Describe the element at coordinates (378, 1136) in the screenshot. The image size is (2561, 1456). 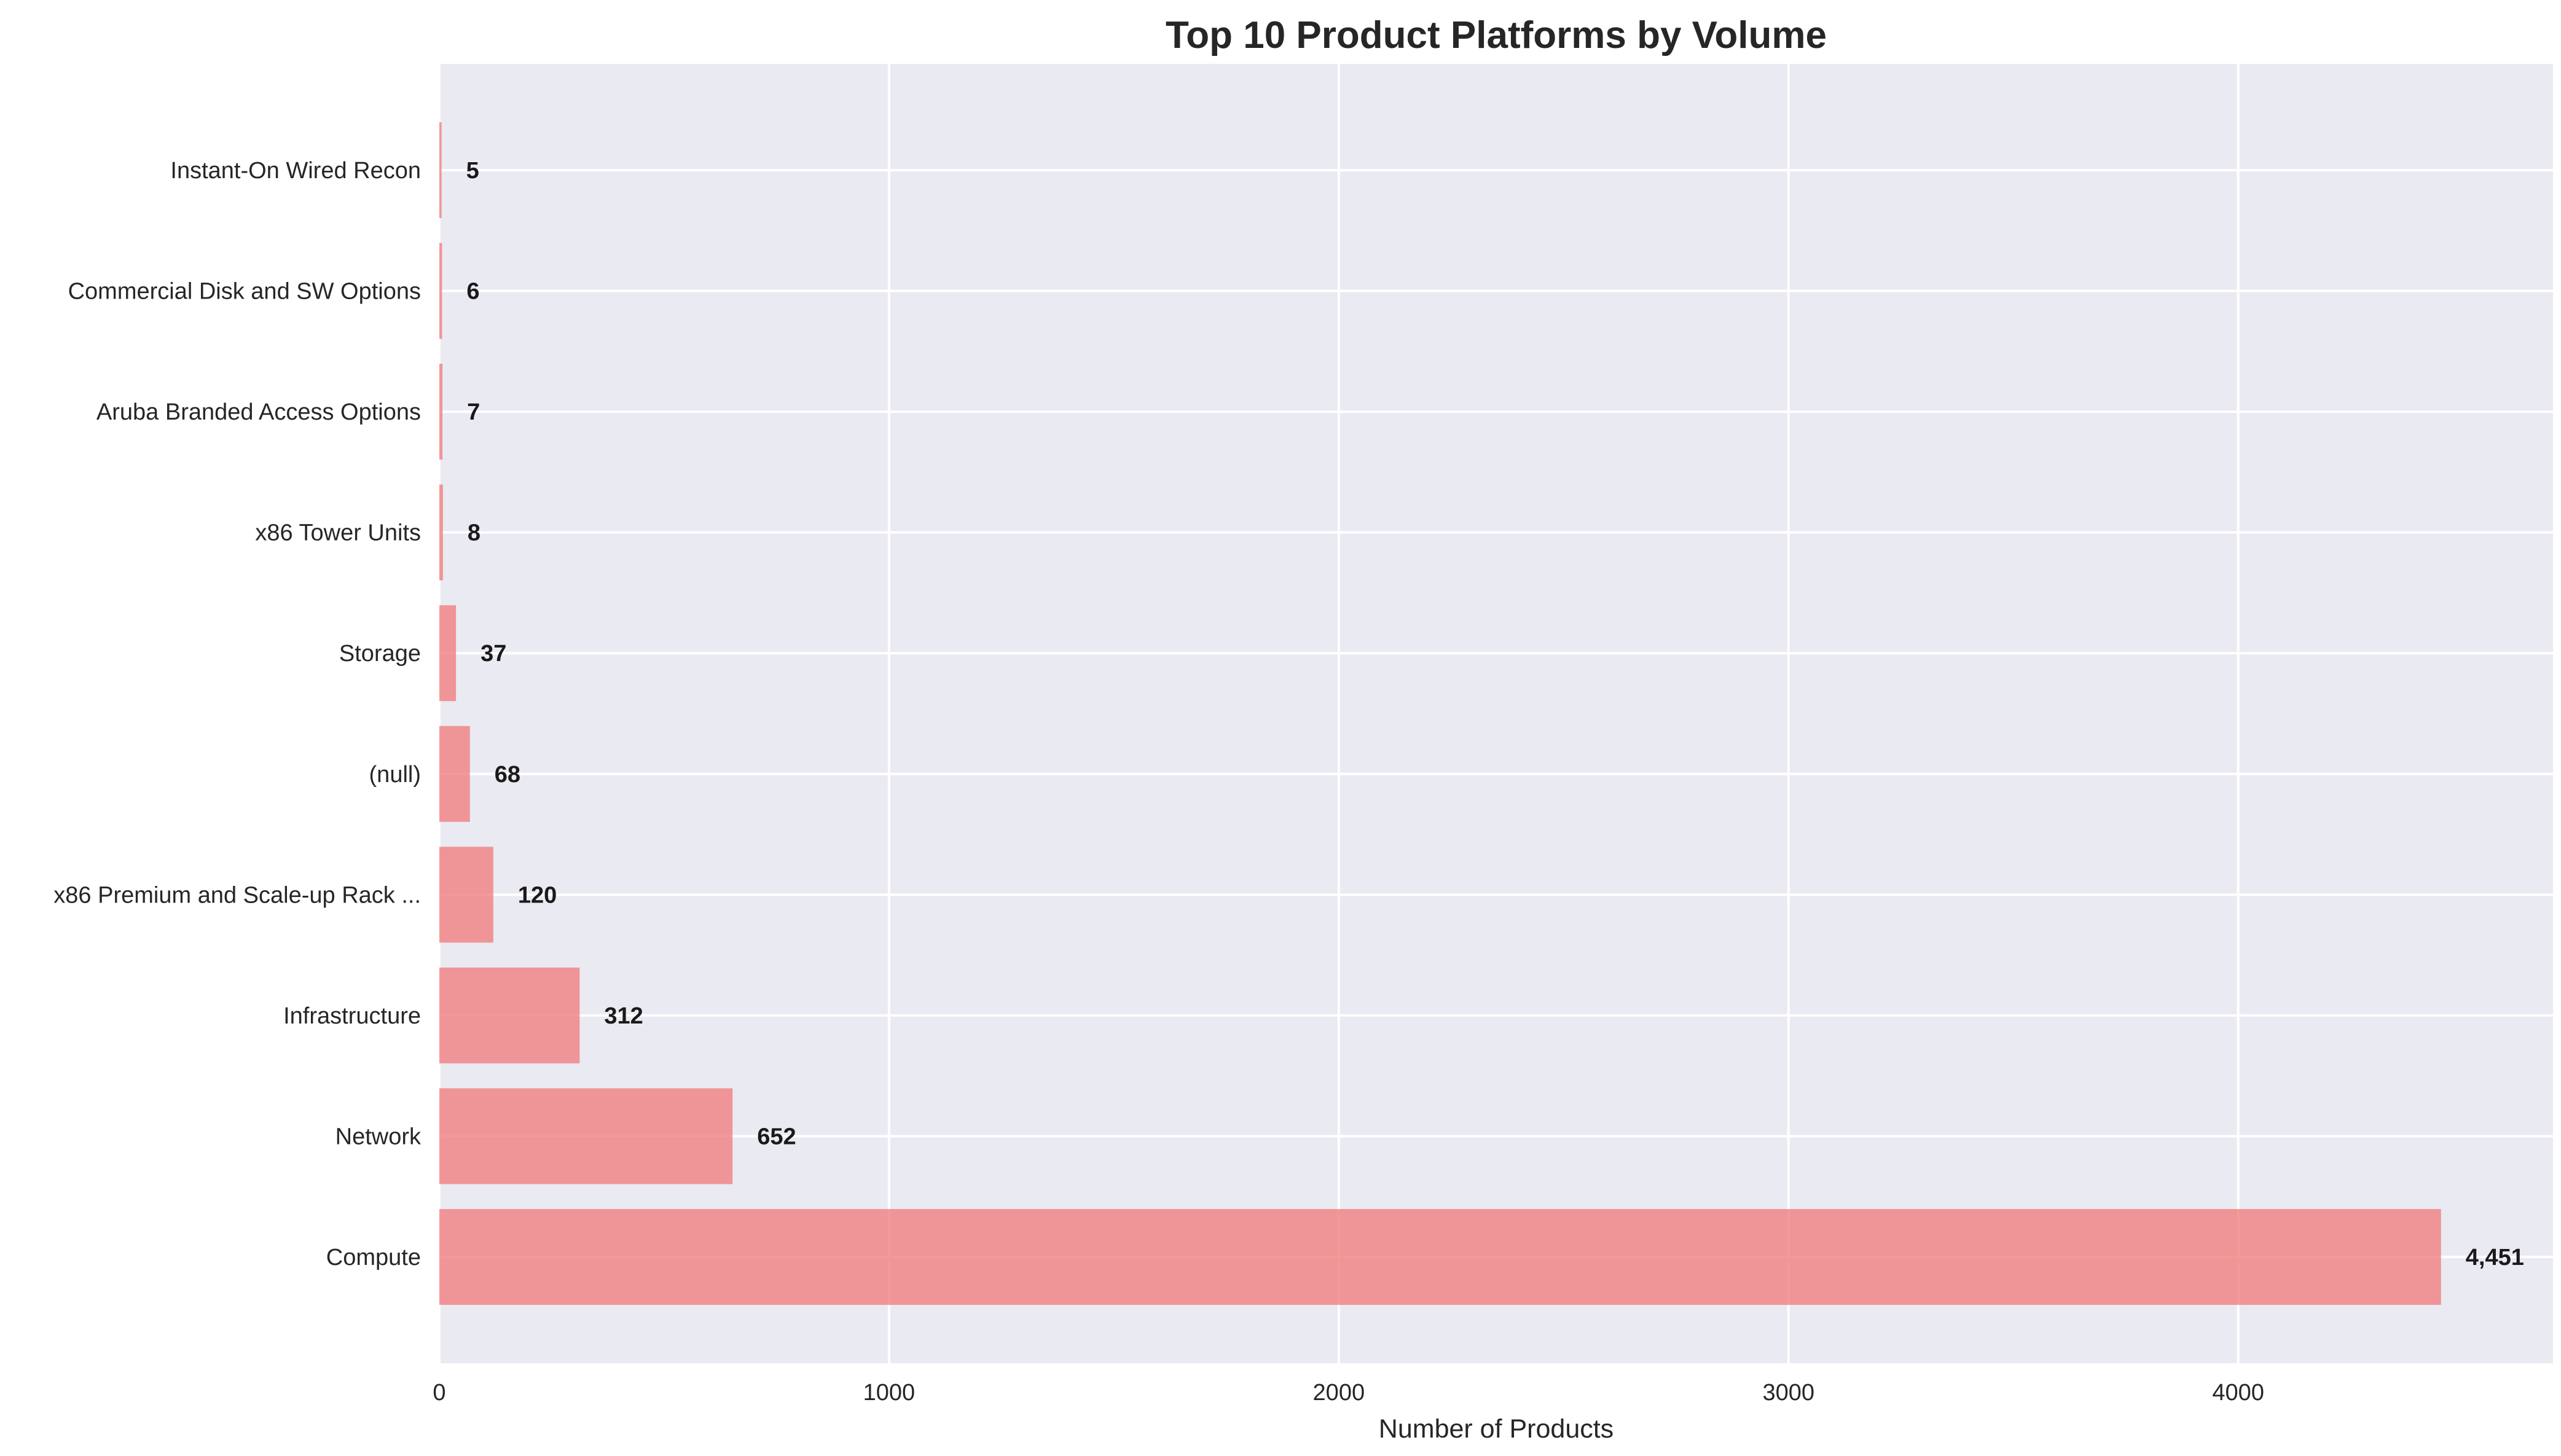
I see `category-label: Network` at that location.